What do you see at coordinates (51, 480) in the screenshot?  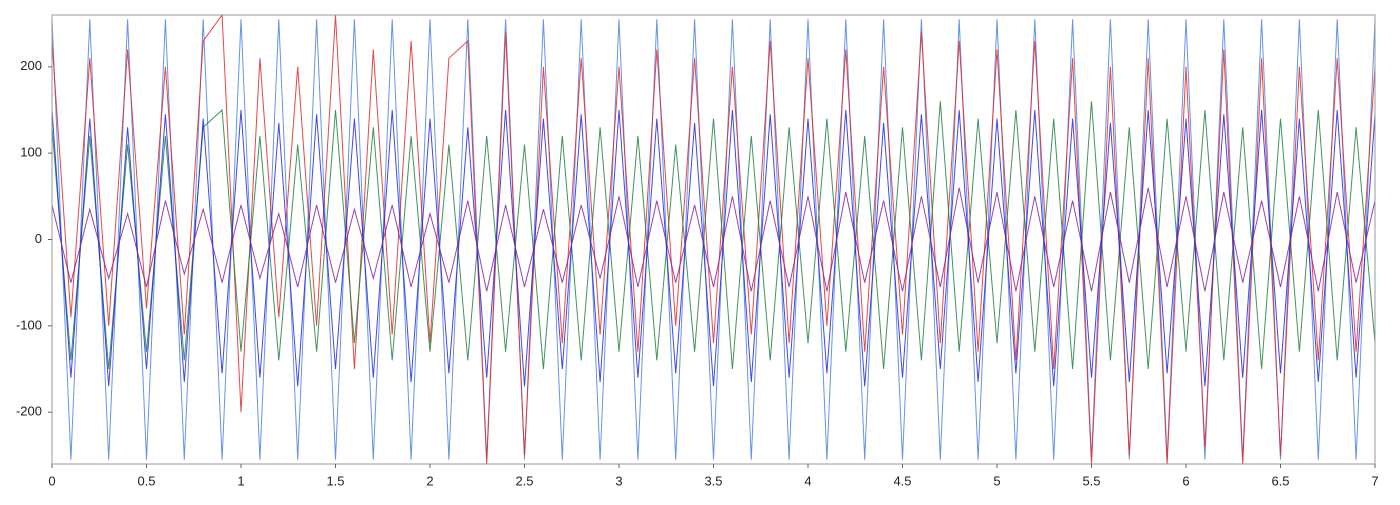 I see `x-tick-label: 0` at bounding box center [51, 480].